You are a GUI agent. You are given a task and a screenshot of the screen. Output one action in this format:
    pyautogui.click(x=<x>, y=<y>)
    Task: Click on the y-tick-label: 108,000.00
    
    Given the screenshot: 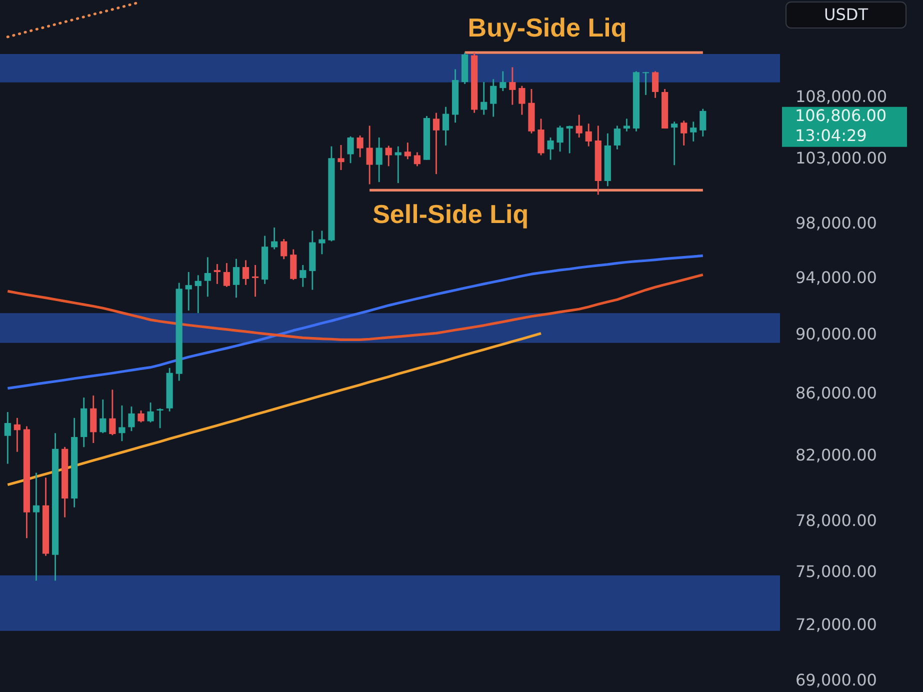 What is the action you would take?
    pyautogui.click(x=842, y=96)
    